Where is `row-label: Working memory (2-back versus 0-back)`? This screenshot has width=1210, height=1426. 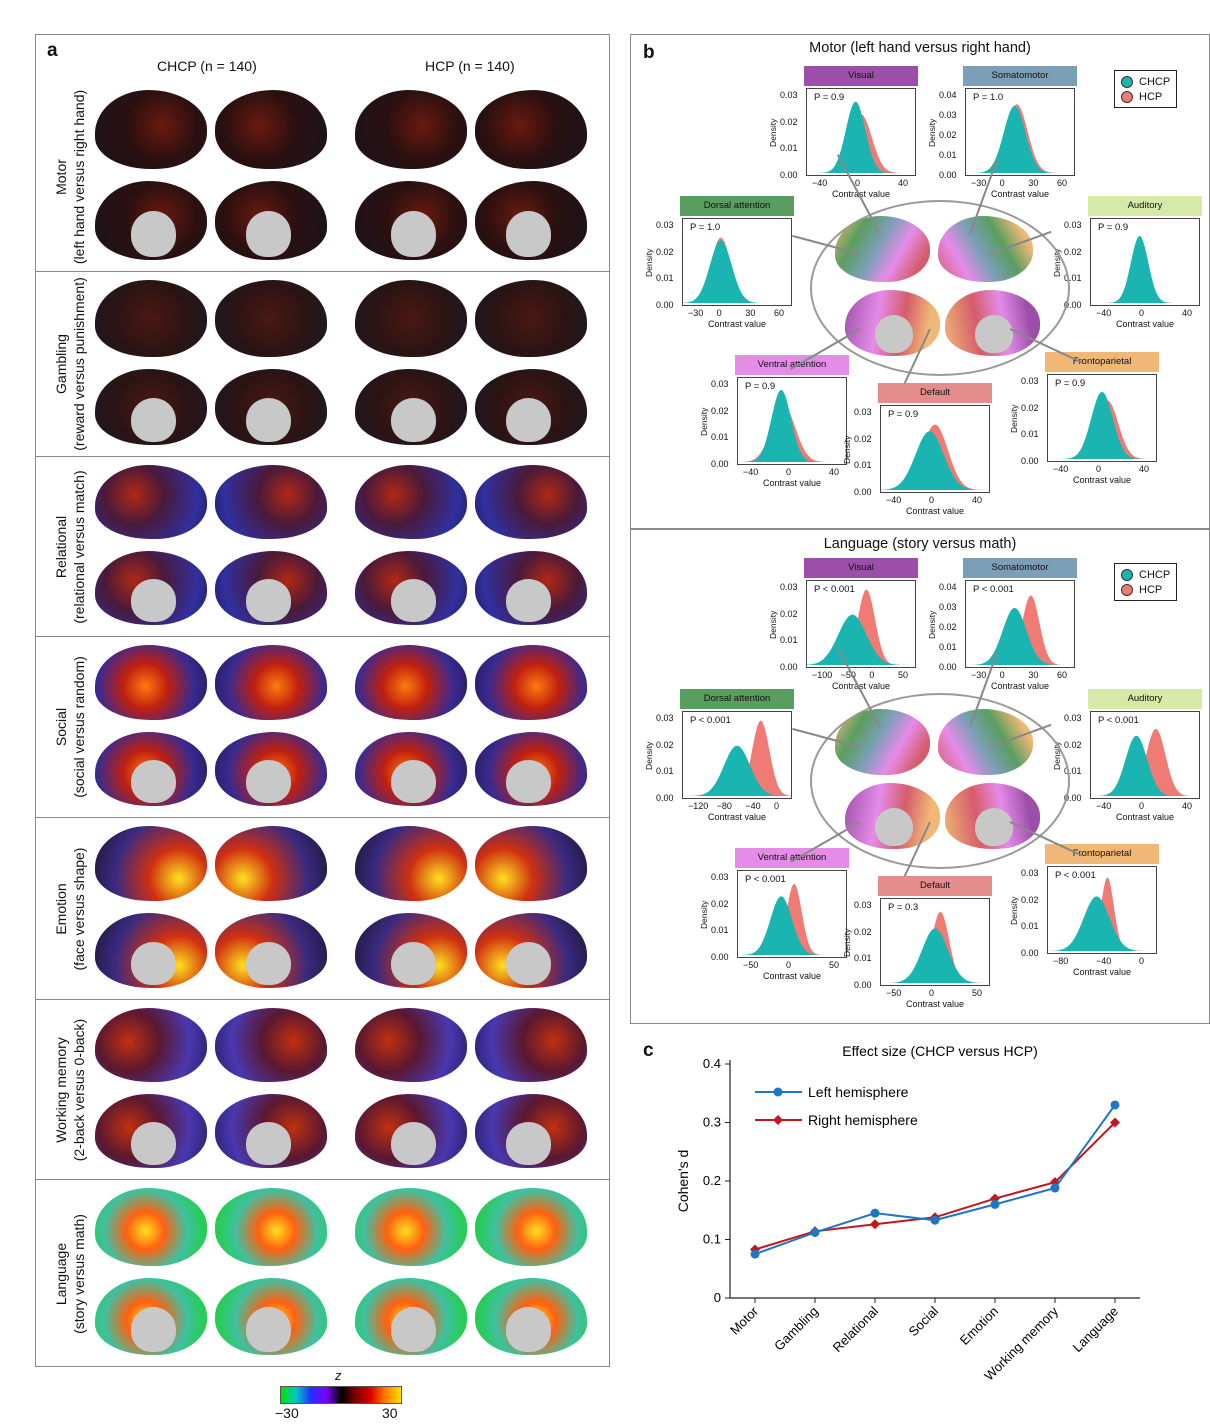 row-label: Working memory (2-back versus 0-back) is located at coordinates (70, 1089).